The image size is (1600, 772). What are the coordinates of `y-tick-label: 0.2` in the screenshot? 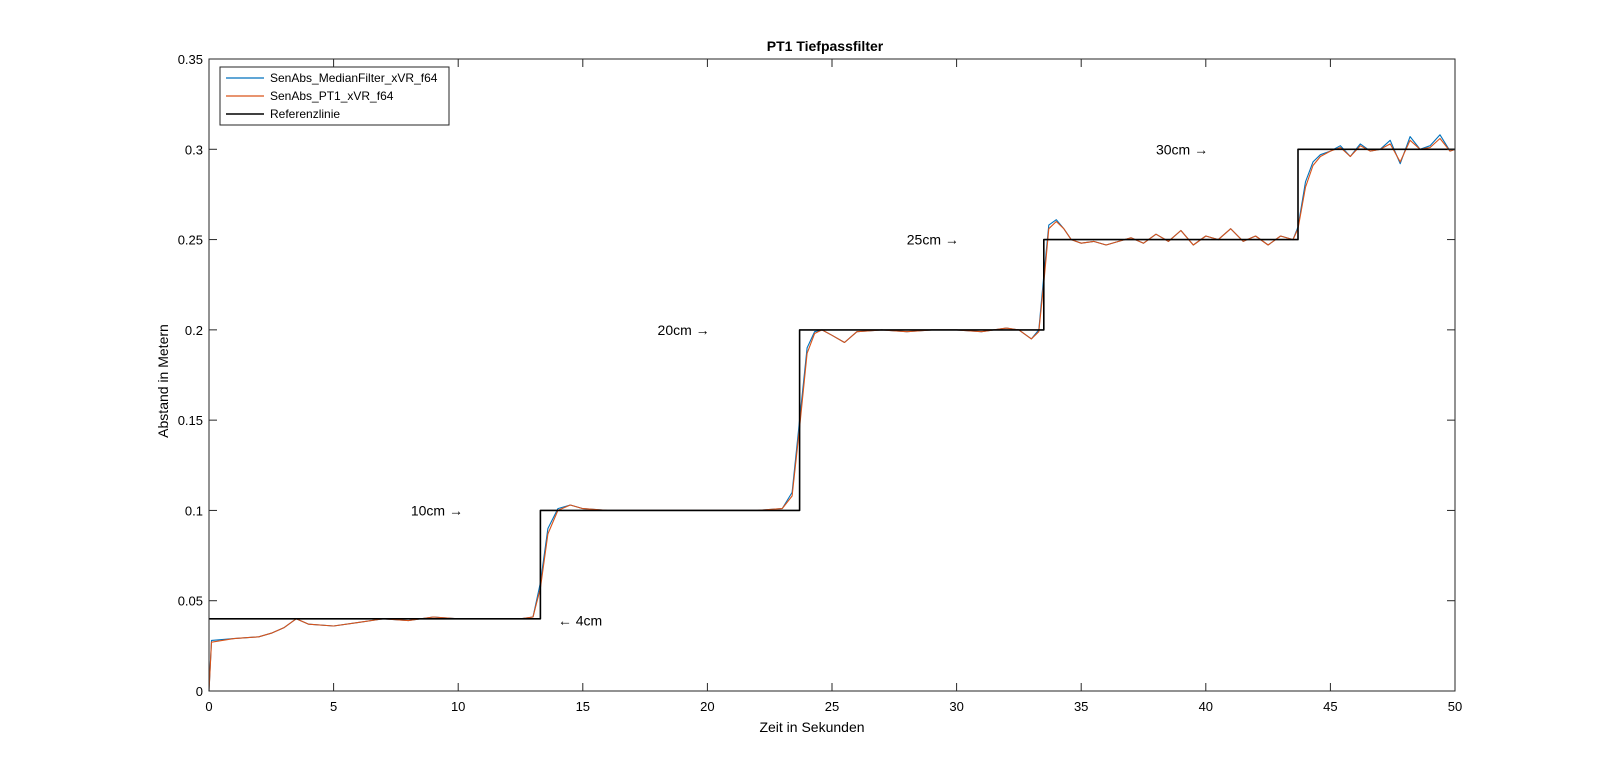 It's located at (194, 330).